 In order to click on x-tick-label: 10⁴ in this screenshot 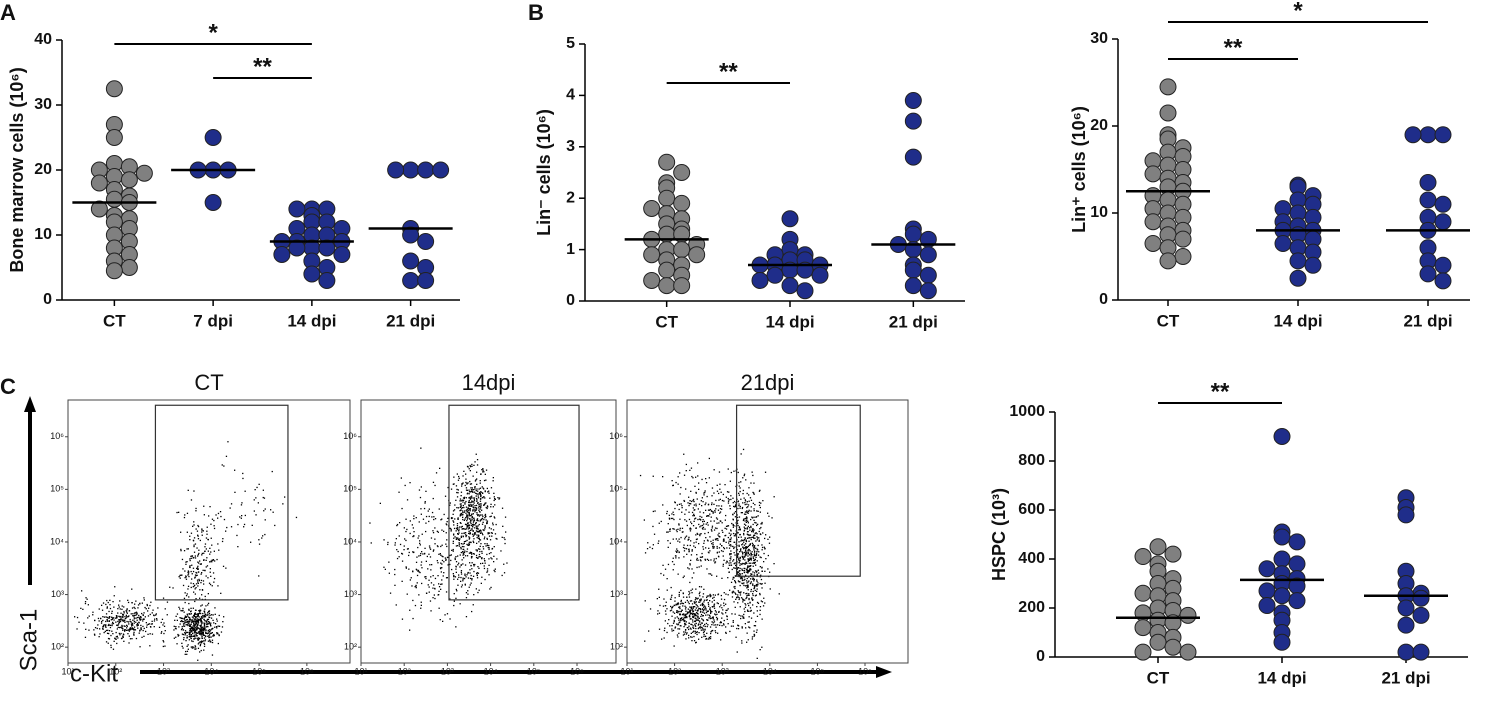, I will do `click(491, 671)`.